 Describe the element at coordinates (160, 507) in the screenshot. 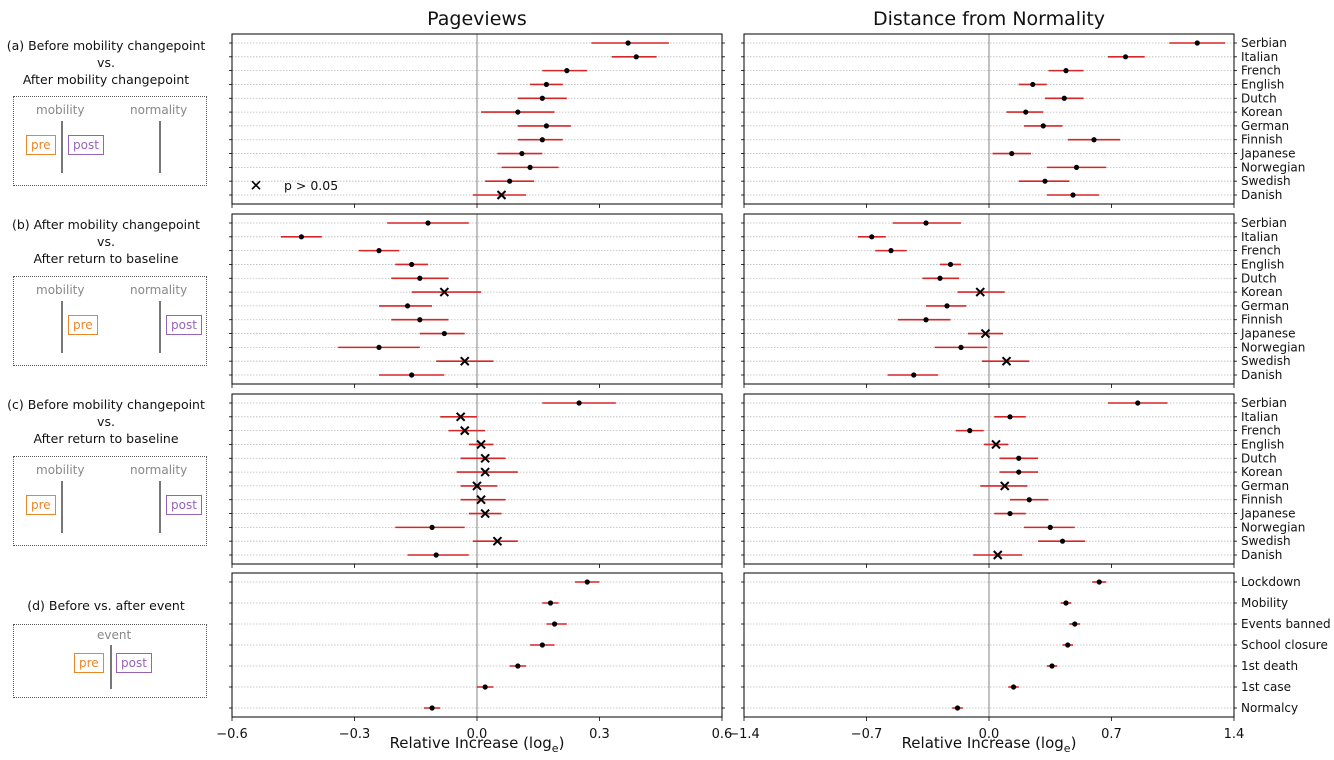

I see `normality-changepoint-line` at that location.